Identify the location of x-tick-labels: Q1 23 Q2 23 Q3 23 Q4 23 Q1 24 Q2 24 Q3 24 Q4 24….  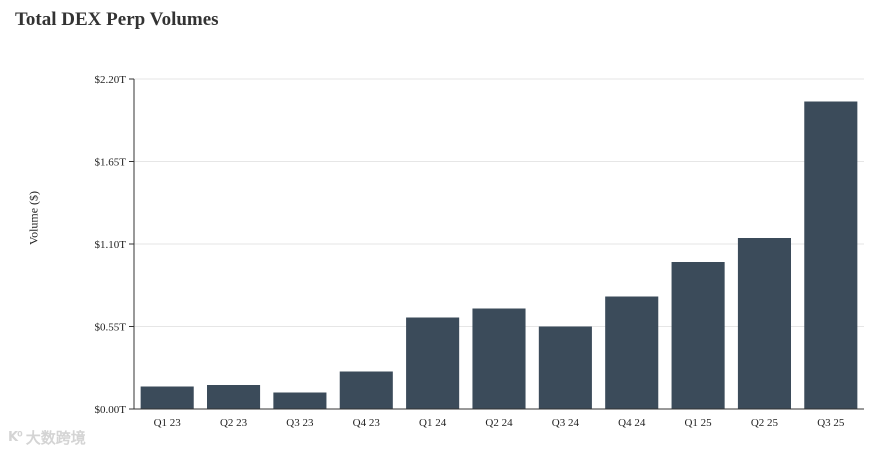
(499, 423).